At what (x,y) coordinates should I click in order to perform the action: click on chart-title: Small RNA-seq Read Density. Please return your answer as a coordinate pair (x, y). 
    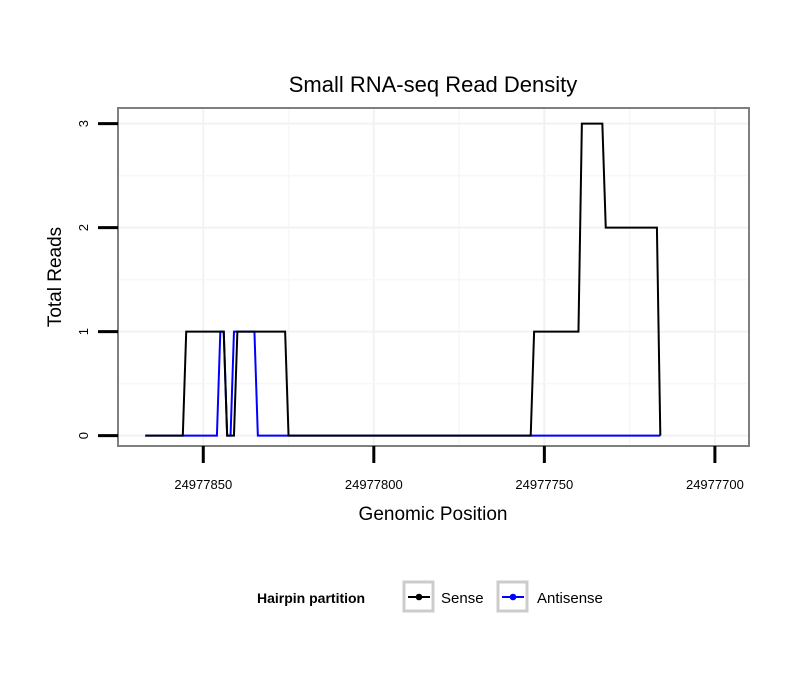
    Looking at the image, I should click on (433, 84).